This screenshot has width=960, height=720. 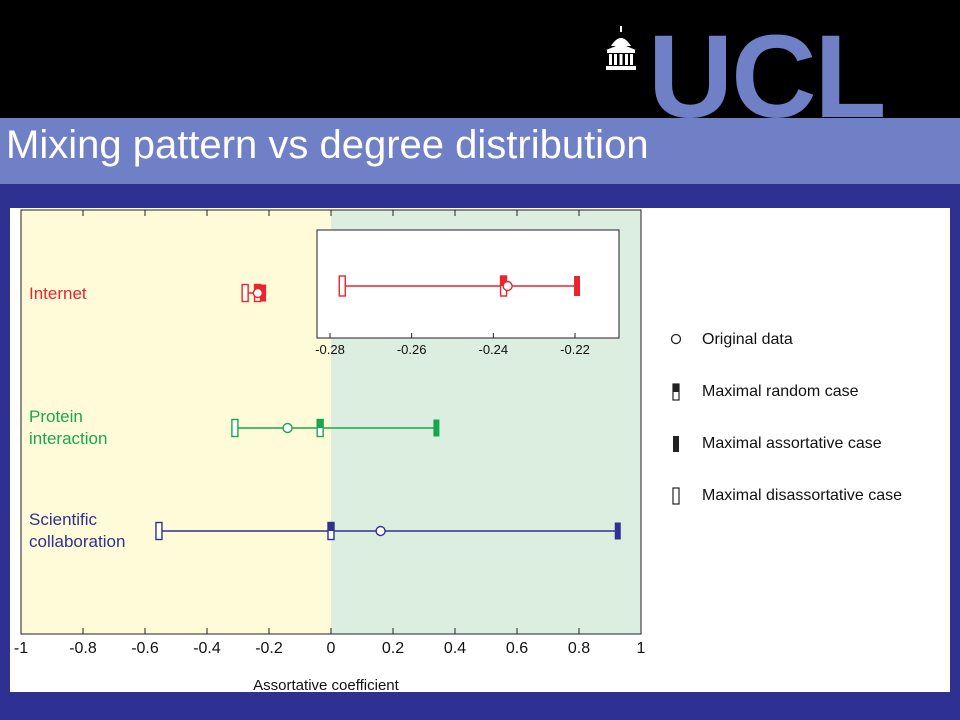 I want to click on series-protein-interaction-random-marker-fill, so click(x=320, y=423).